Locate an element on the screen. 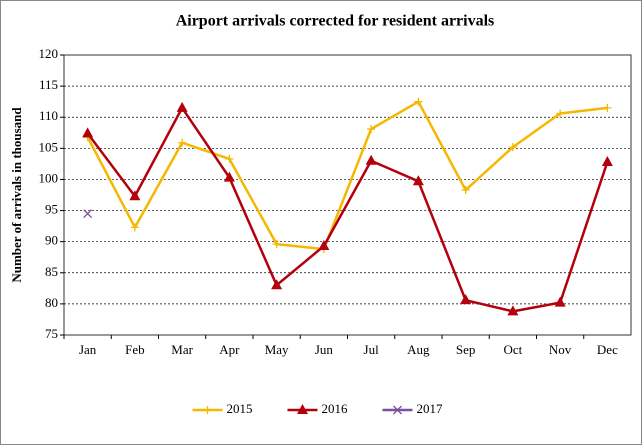  x-tick-label: Mar is located at coordinates (182, 349).